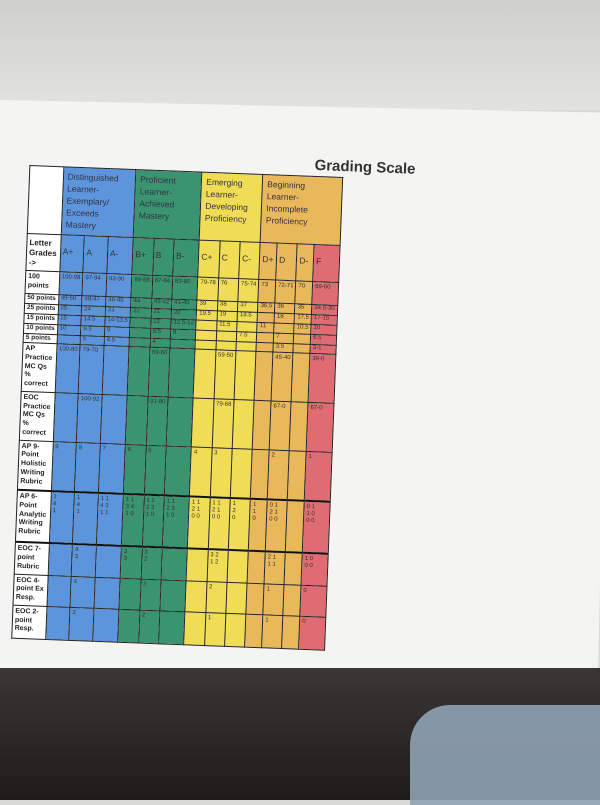 This screenshot has height=805, width=600. Describe the element at coordinates (168, 205) in the screenshot. I see `group-header: Proficient Learner- Achieved Mastery` at that location.